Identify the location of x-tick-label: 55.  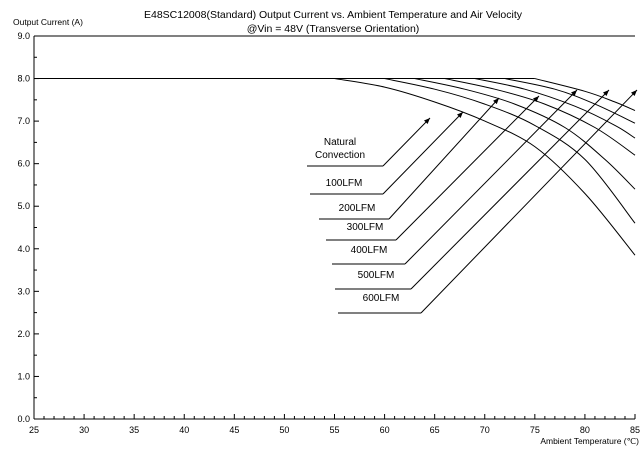
(334, 430).